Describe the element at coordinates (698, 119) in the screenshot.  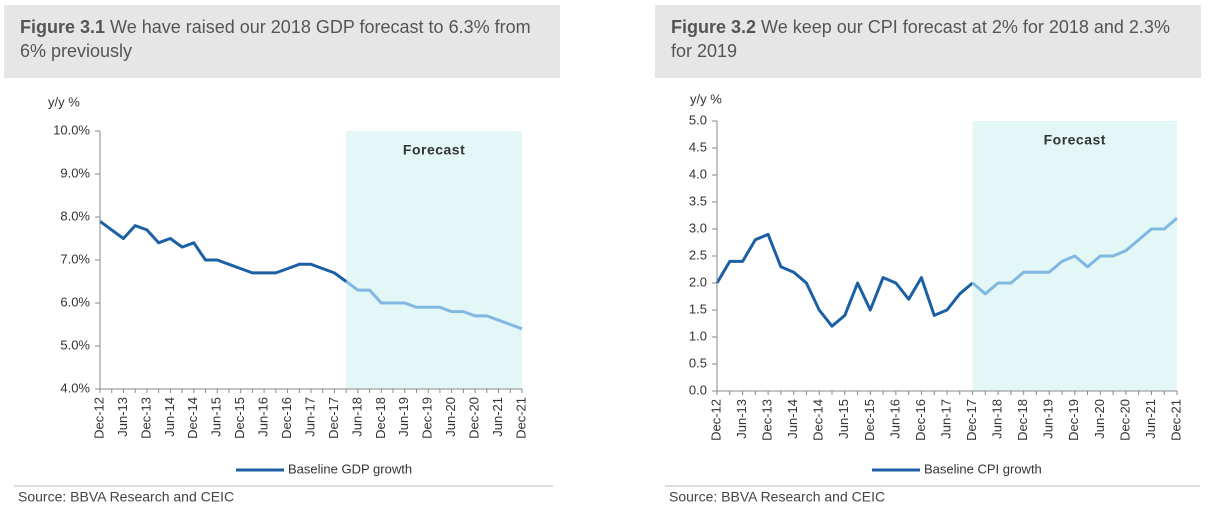
I see `y-tick-label: 5.0` at that location.